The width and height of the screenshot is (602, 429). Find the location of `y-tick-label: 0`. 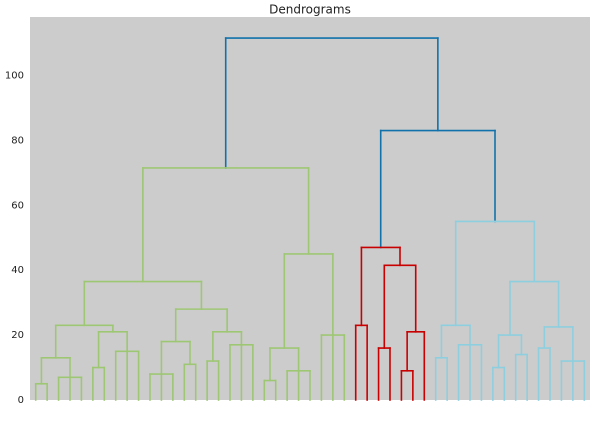

y-tick-label: 0 is located at coordinates (21, 400).